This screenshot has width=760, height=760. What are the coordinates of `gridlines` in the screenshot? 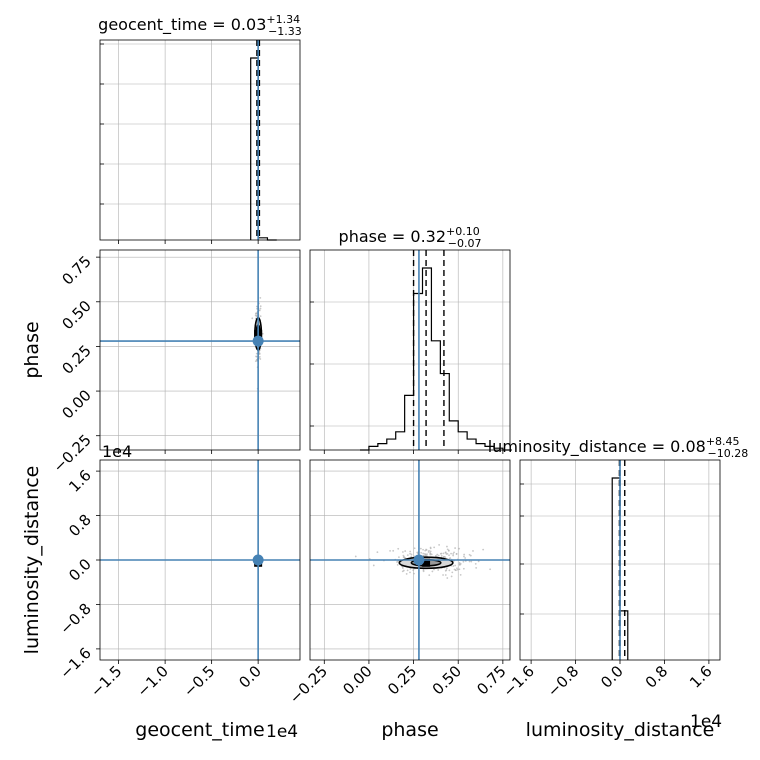 It's located at (410, 350).